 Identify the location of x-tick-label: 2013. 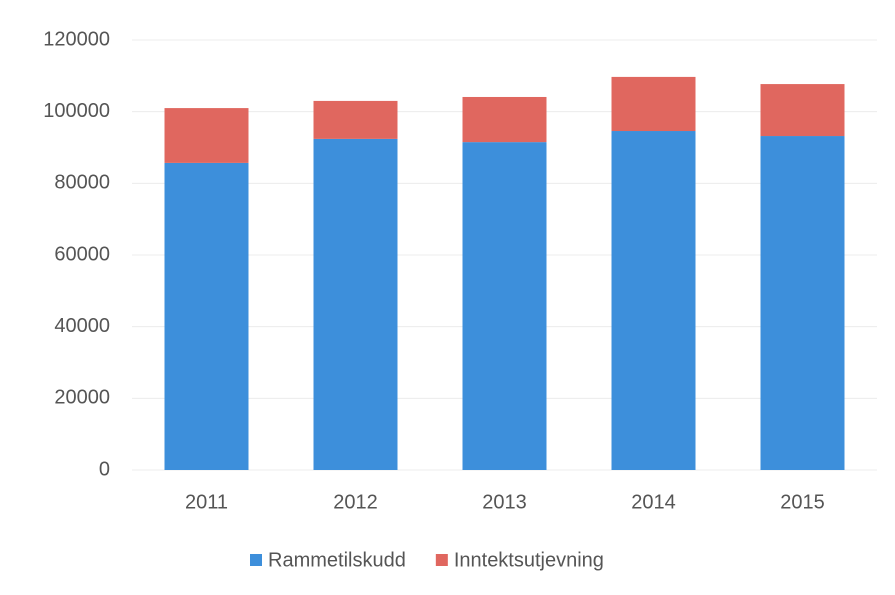
(504, 502).